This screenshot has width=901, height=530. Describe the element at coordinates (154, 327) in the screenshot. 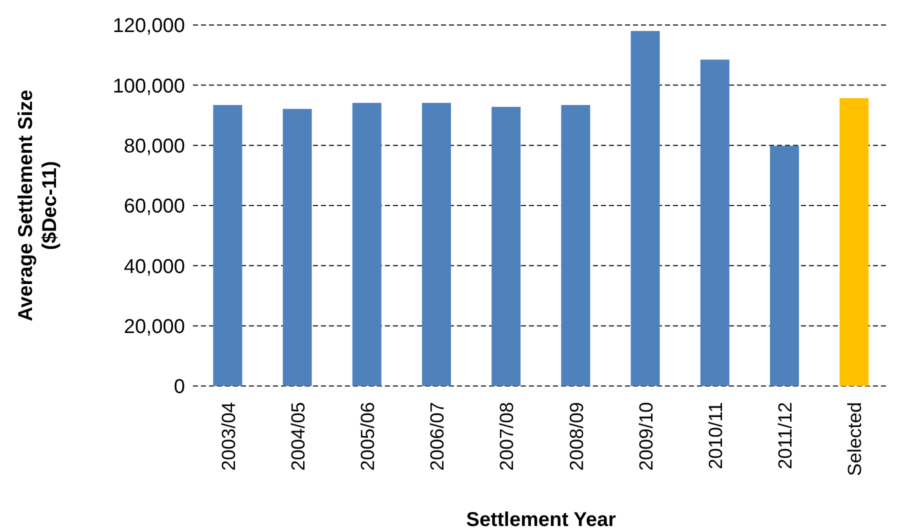

I see `y-tick-label: 20,000` at that location.